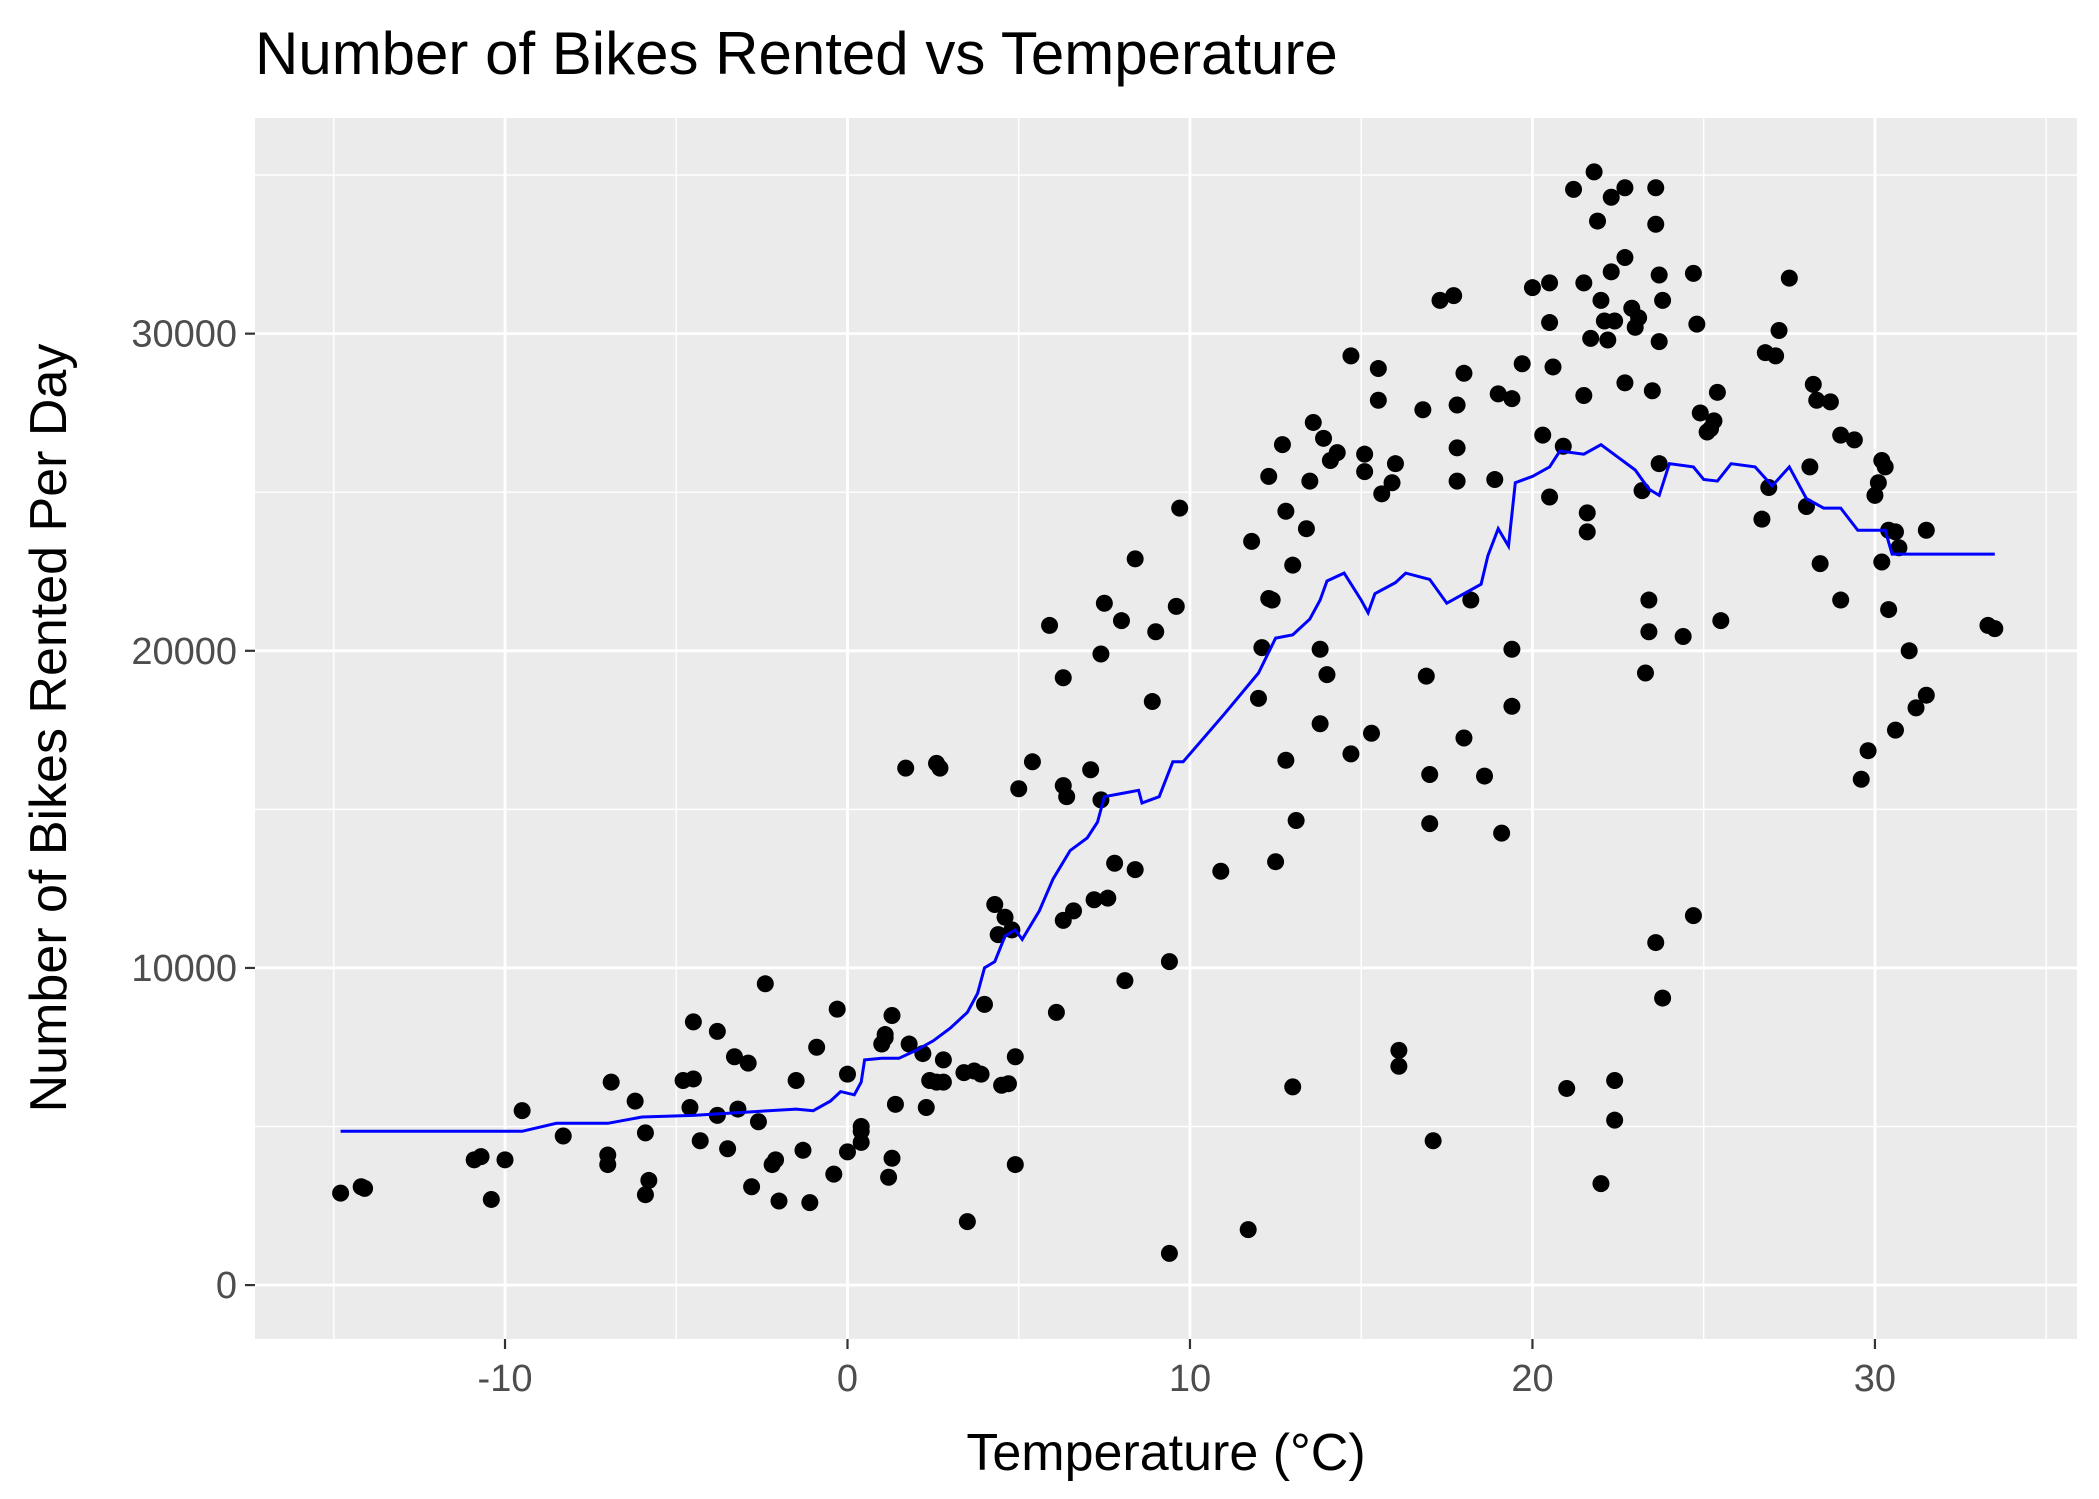 The image size is (2099, 1499). What do you see at coordinates (49, 728) in the screenshot?
I see `y-axis-title: Number of Bikes Rented Per Day` at bounding box center [49, 728].